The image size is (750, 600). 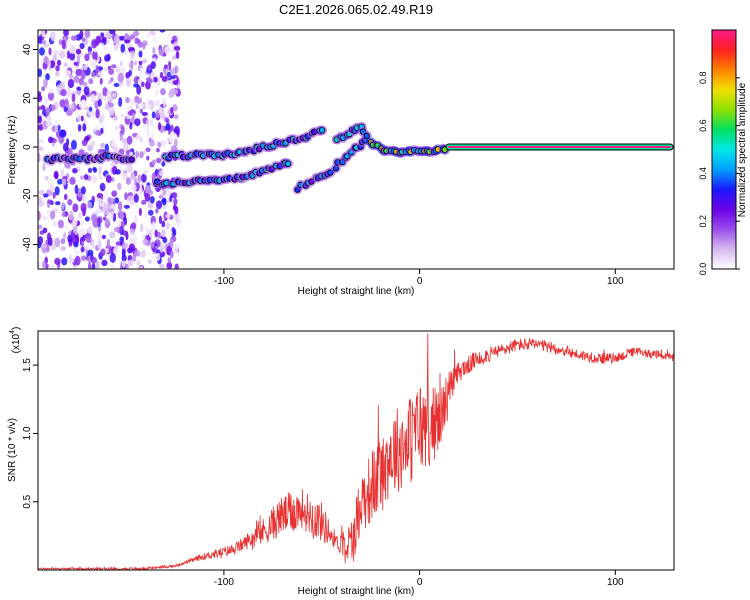 What do you see at coordinates (615, 281) in the screenshot?
I see `spectrogram-x-tick-label: 100` at bounding box center [615, 281].